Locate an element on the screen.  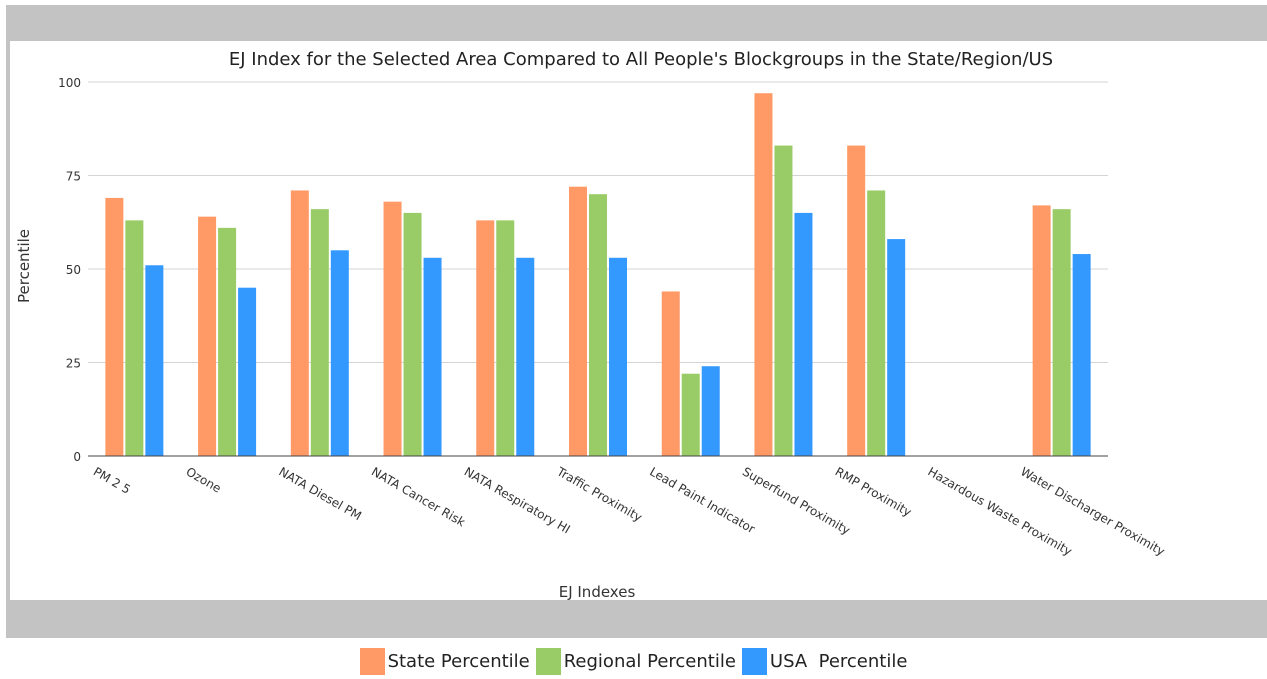
legend-item: USA Percentile is located at coordinates (824, 661).